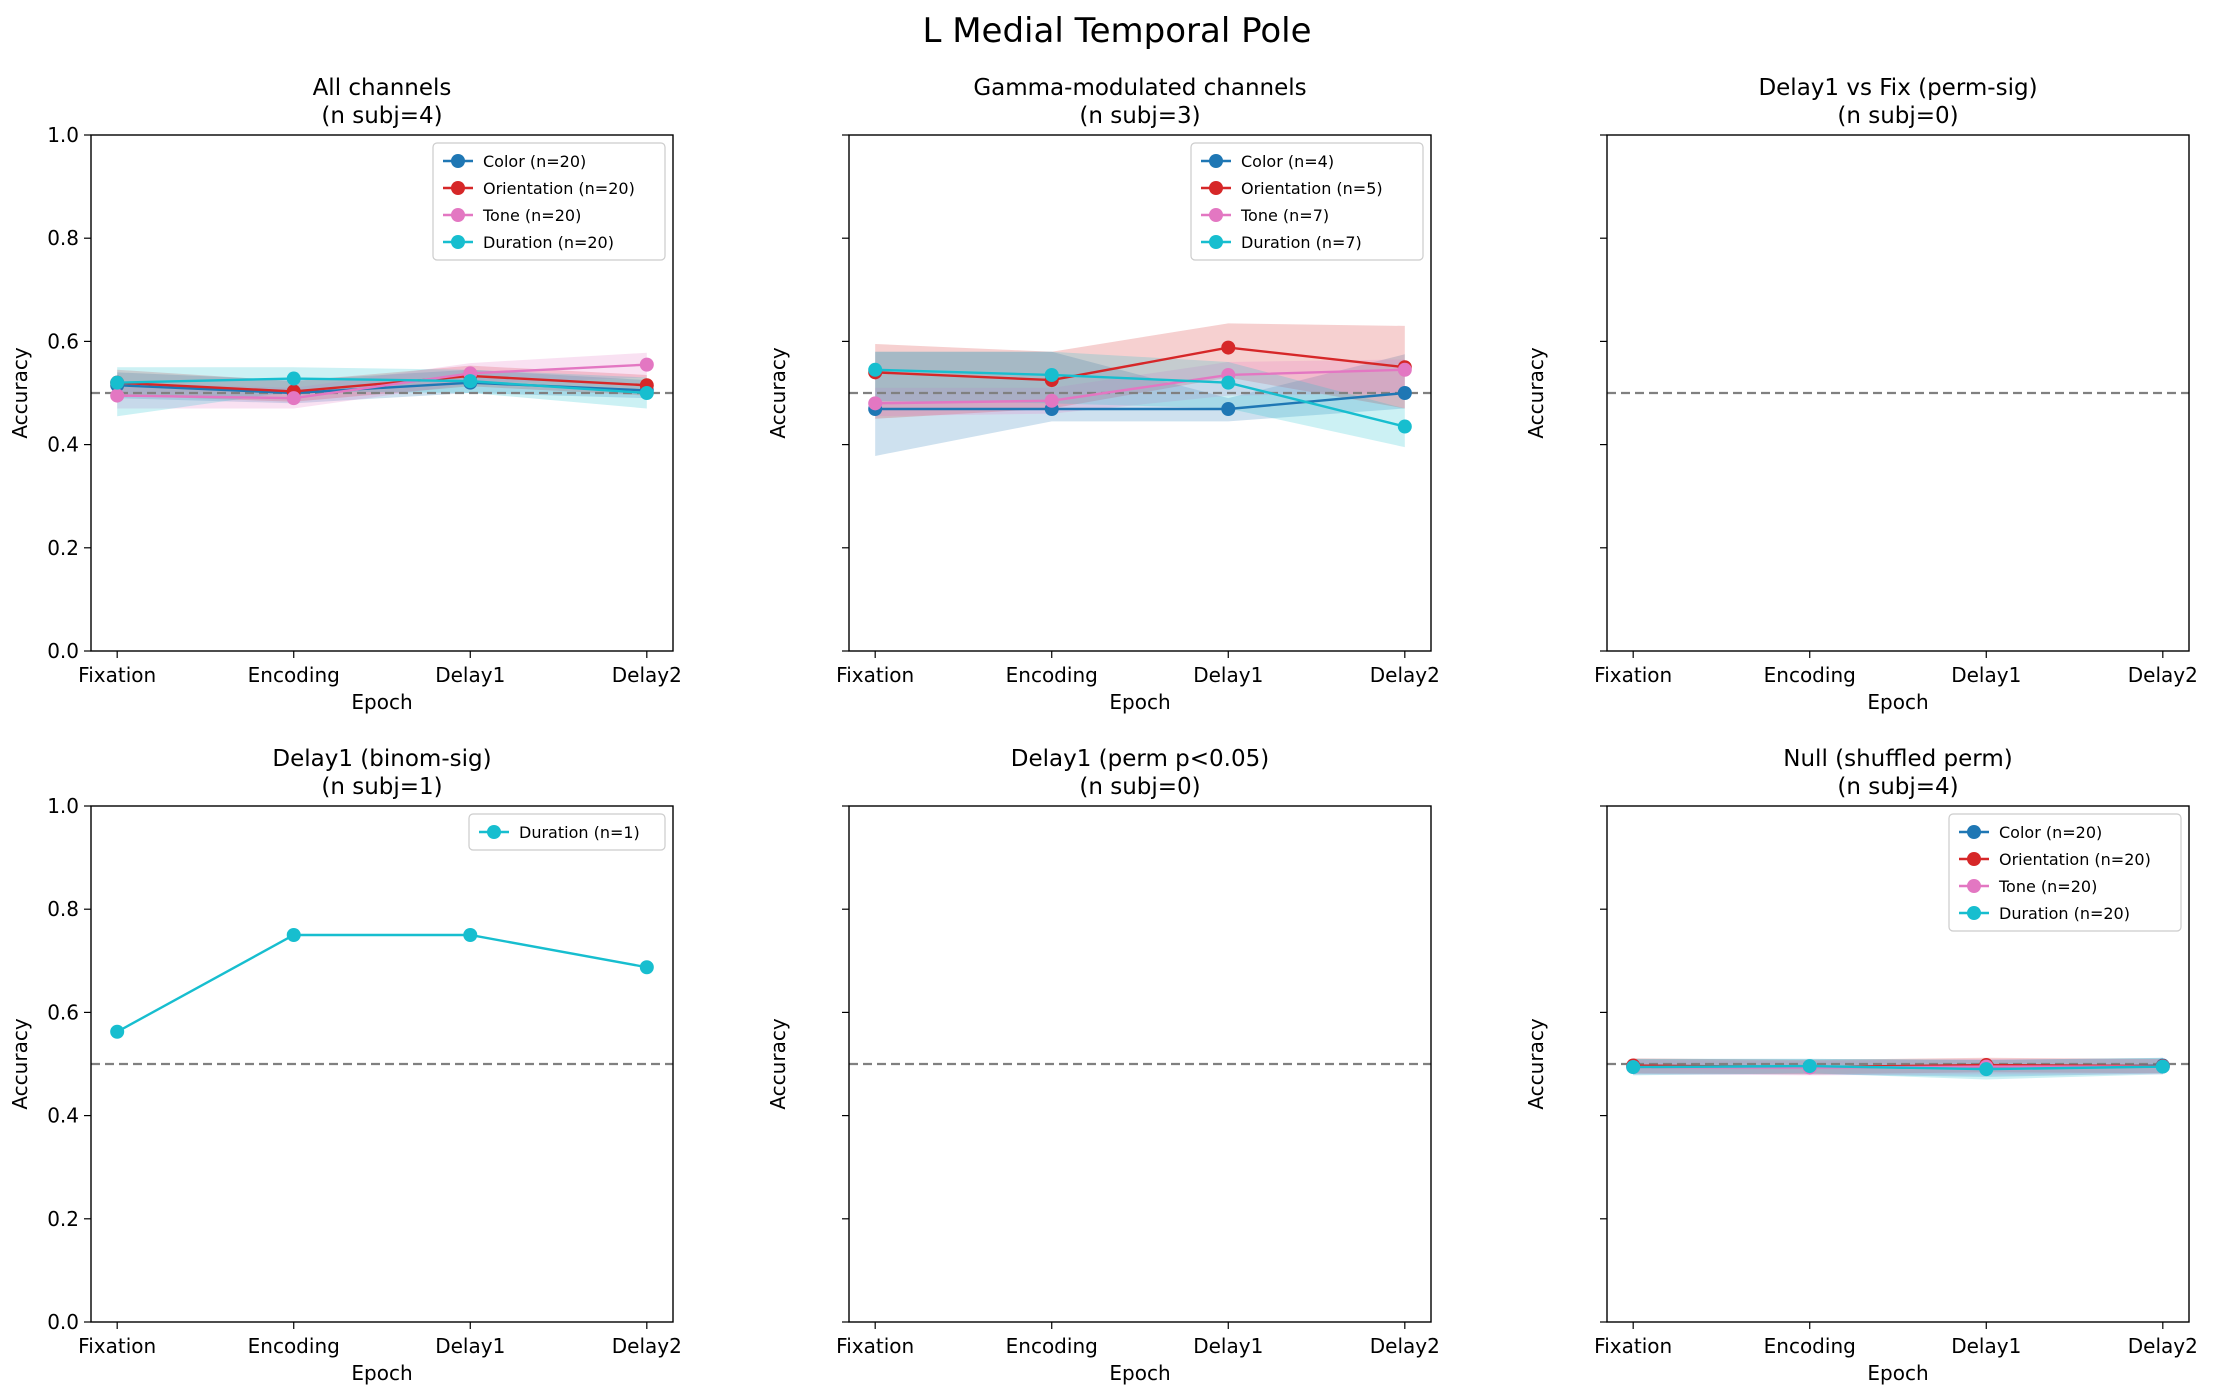 The height and width of the screenshot is (1397, 2235). What do you see at coordinates (1897, 759) in the screenshot?
I see `panel-title: Null (shuffled perm)` at bounding box center [1897, 759].